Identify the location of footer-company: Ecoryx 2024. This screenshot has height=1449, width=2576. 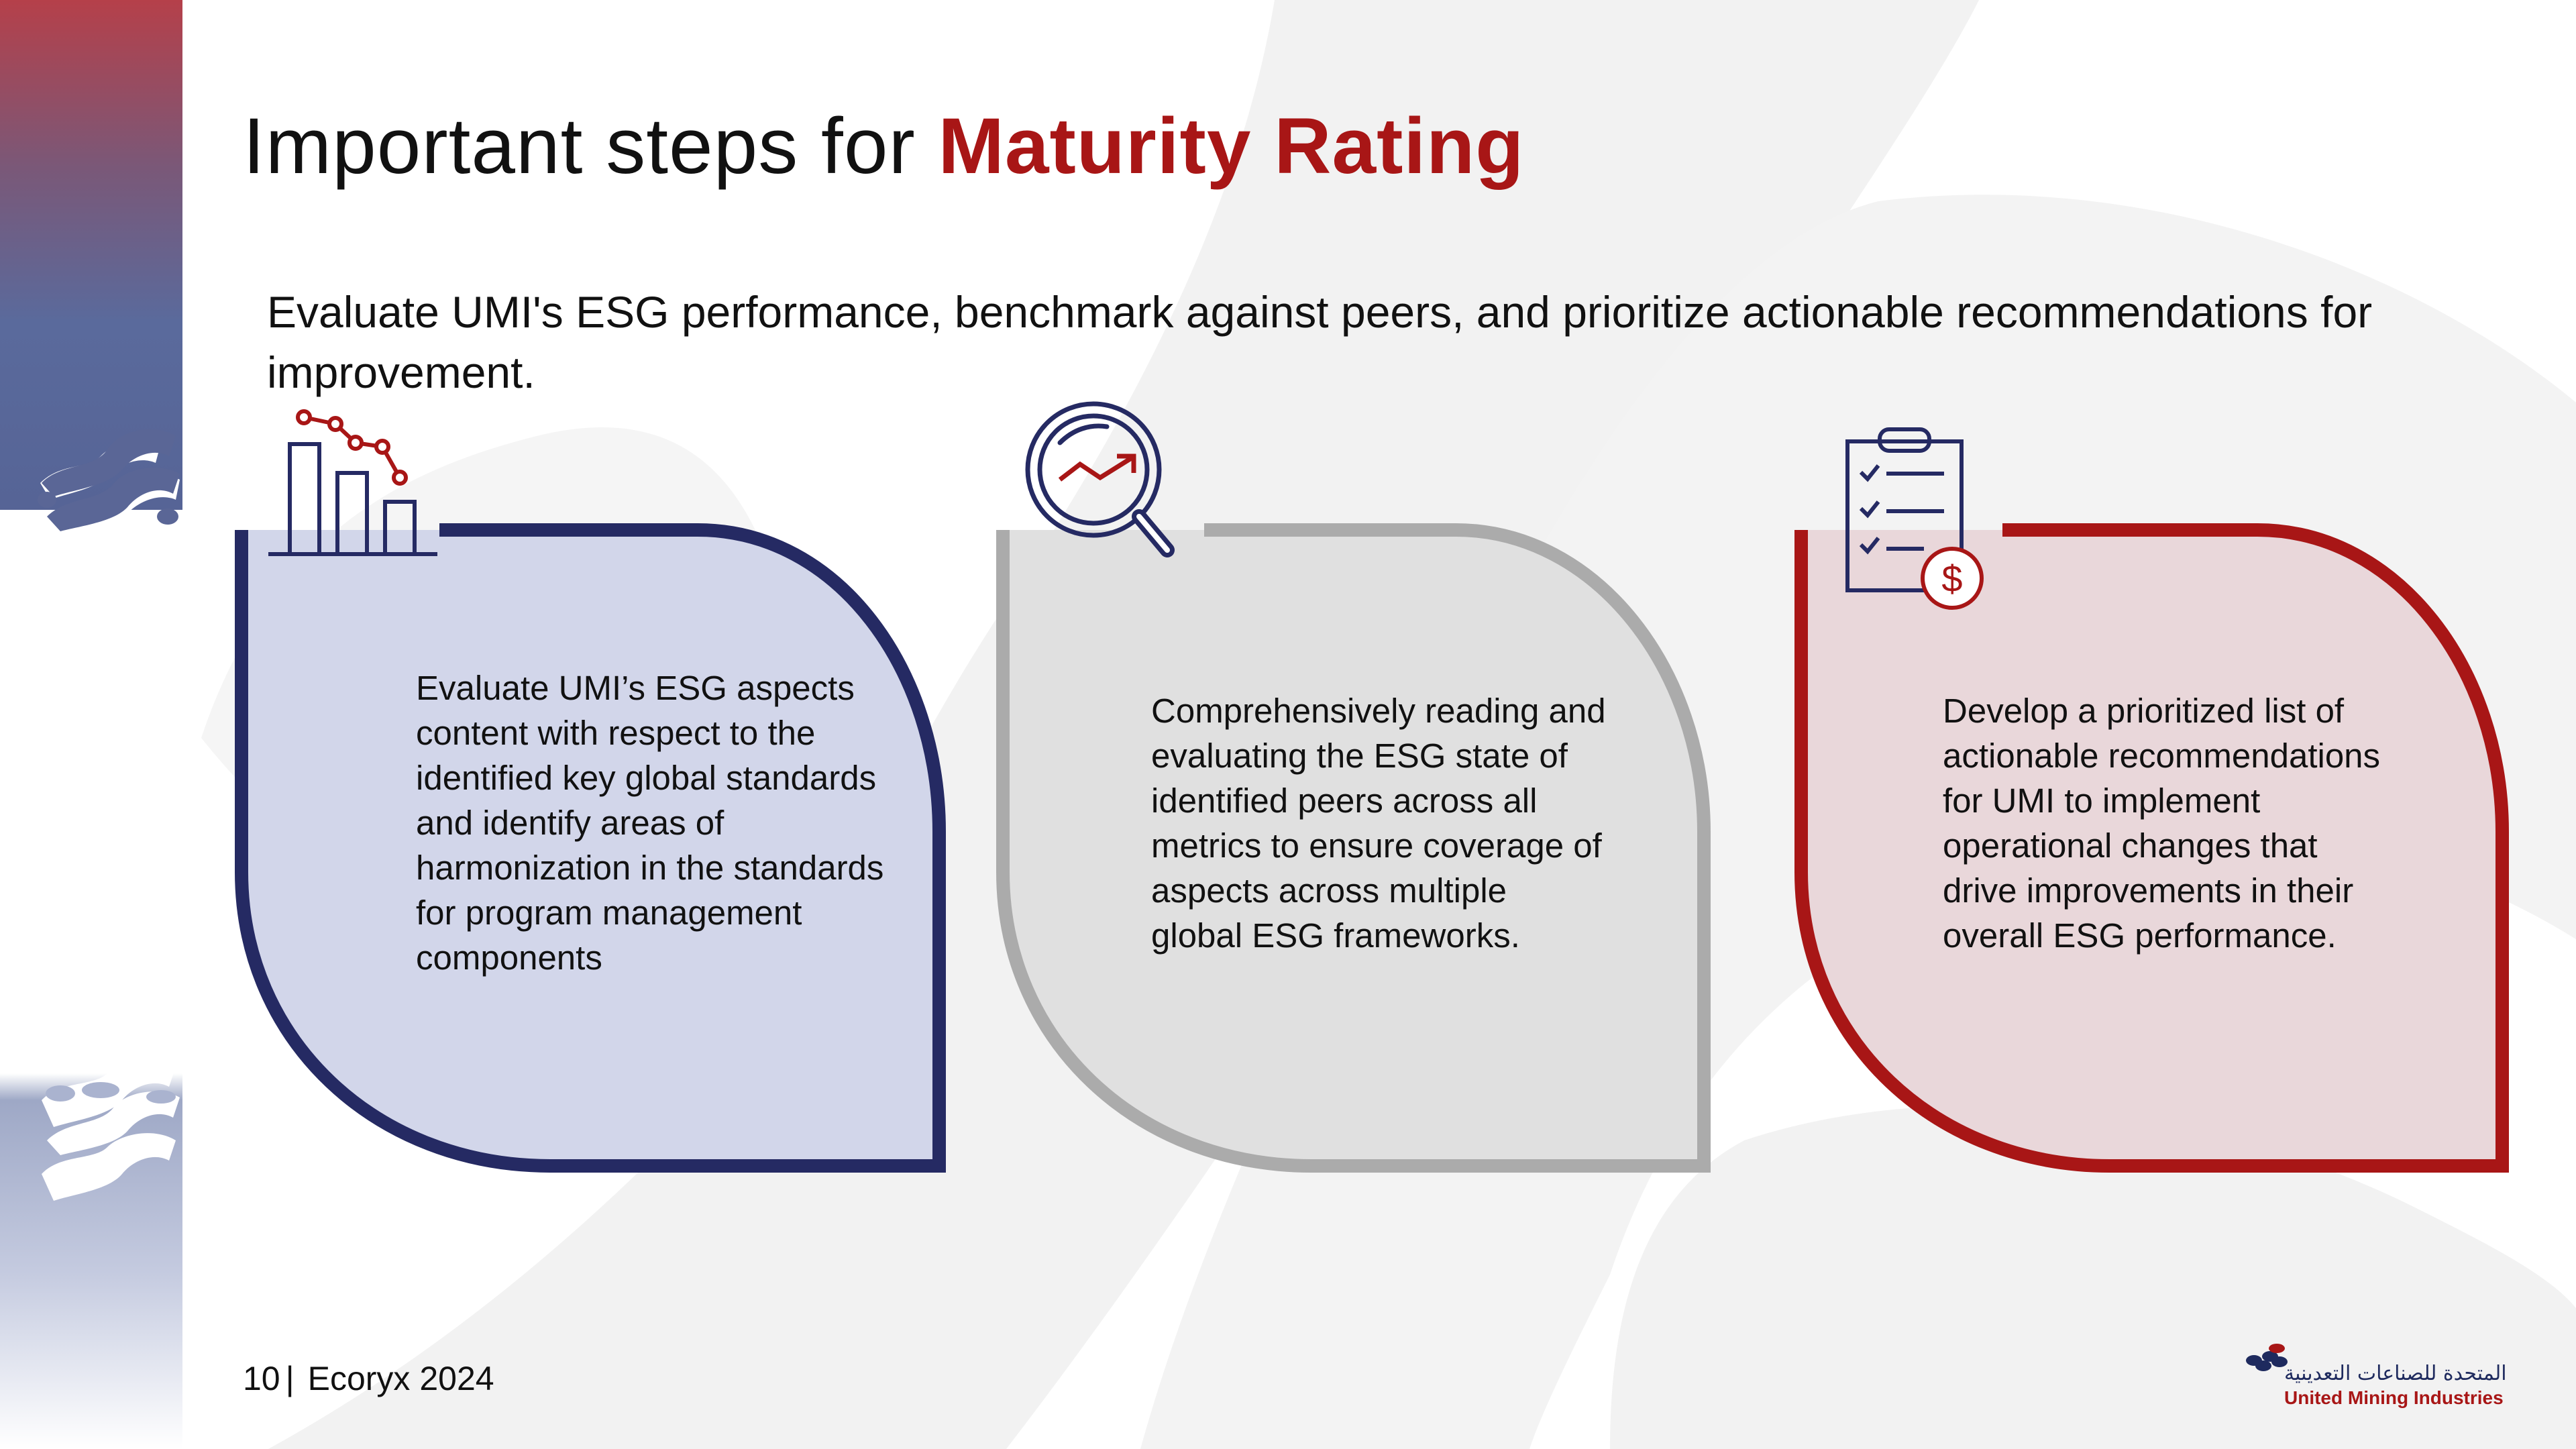
(400, 1378).